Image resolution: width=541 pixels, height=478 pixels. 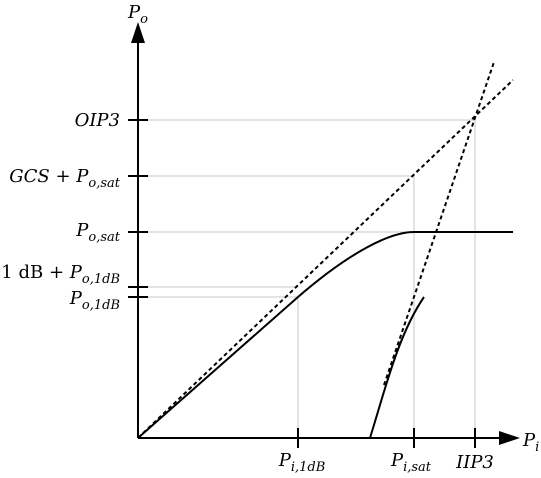 I want to click on x-label-pi1db: Pi,1dB, so click(x=302, y=462).